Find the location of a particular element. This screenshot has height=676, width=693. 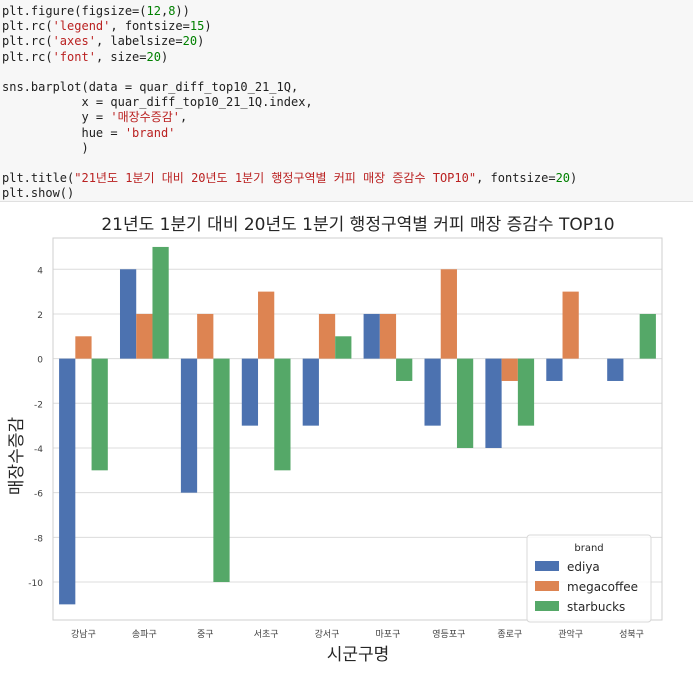

y-tick-label: 0 is located at coordinates (40, 361).